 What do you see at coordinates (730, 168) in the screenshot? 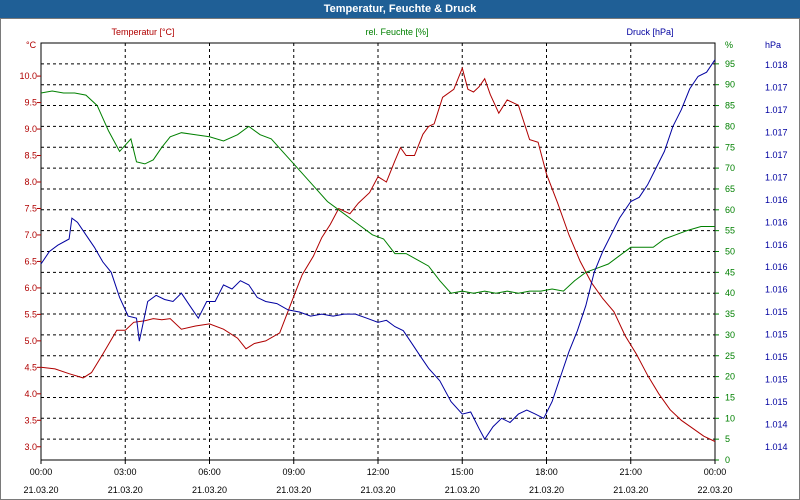
I see `humidity-tick-label: 70` at bounding box center [730, 168].